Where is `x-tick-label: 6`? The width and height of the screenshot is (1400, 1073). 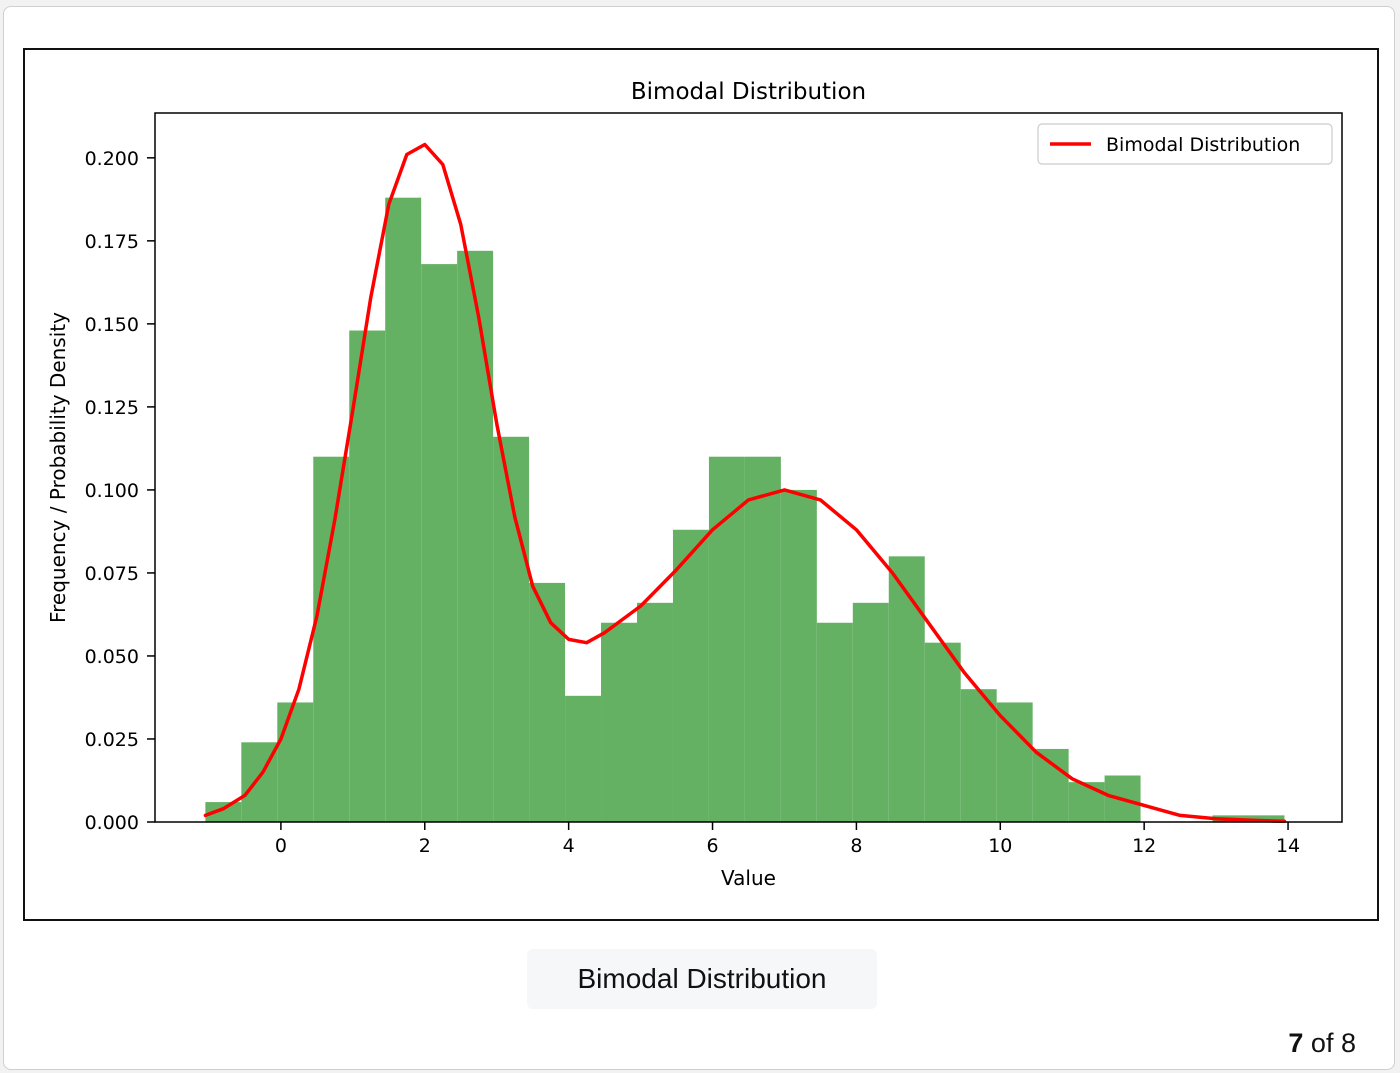
x-tick-label: 6 is located at coordinates (712, 846).